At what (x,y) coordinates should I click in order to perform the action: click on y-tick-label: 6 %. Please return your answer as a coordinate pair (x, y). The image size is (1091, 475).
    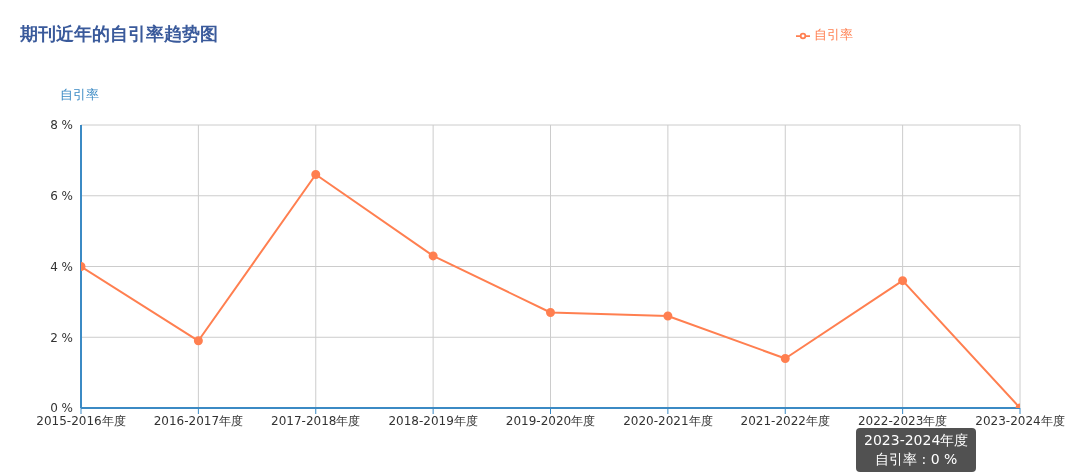
    Looking at the image, I should click on (61, 196).